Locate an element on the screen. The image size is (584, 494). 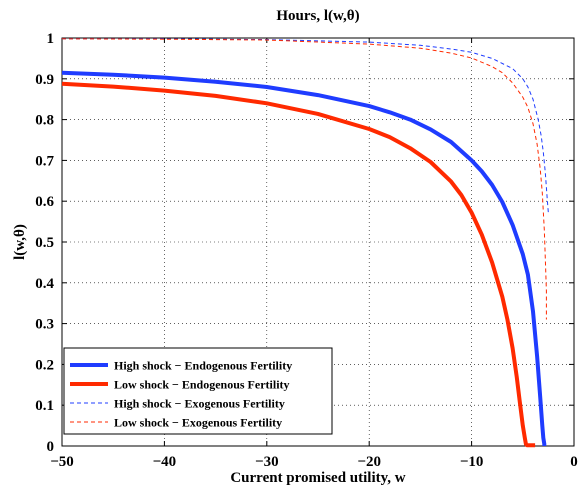
x-tick-label: −20 is located at coordinates (369, 462).